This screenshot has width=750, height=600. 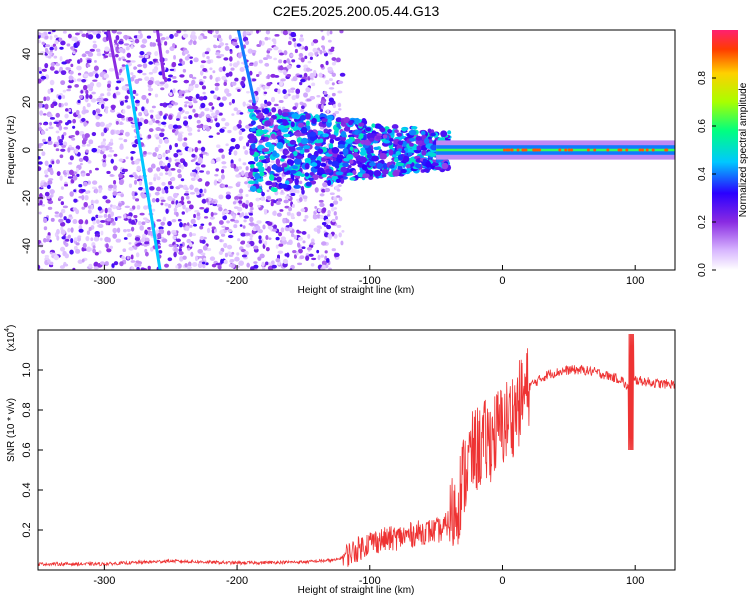 What do you see at coordinates (27, 489) in the screenshot?
I see `y-tick-label: 0.4` at bounding box center [27, 489].